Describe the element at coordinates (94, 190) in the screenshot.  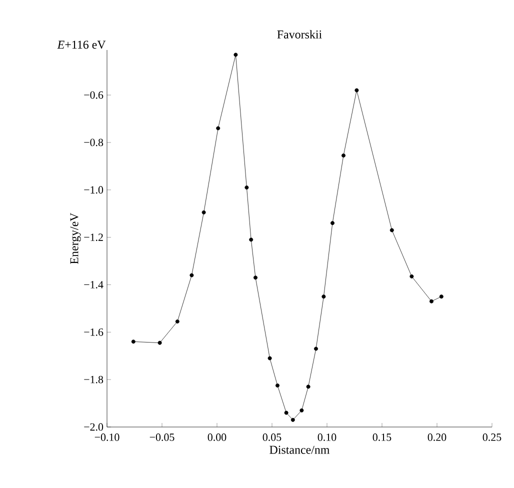
I see `y-tick-label: −1.0` at that location.